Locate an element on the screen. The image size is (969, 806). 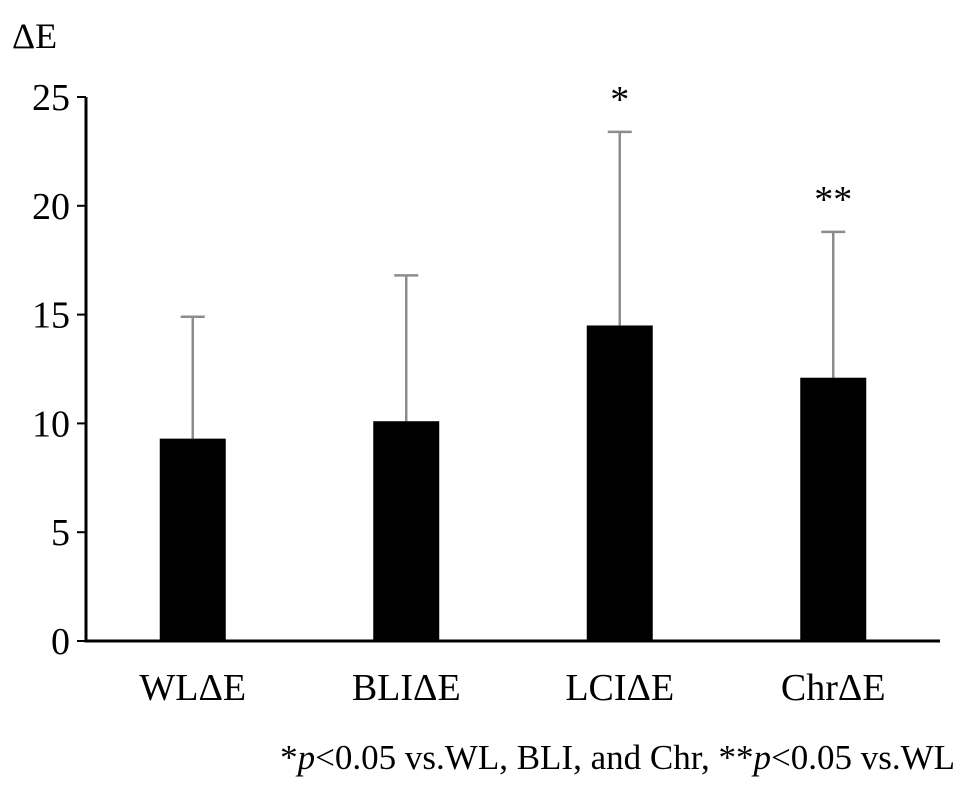
y-tick-label: 0 is located at coordinates (60, 642).